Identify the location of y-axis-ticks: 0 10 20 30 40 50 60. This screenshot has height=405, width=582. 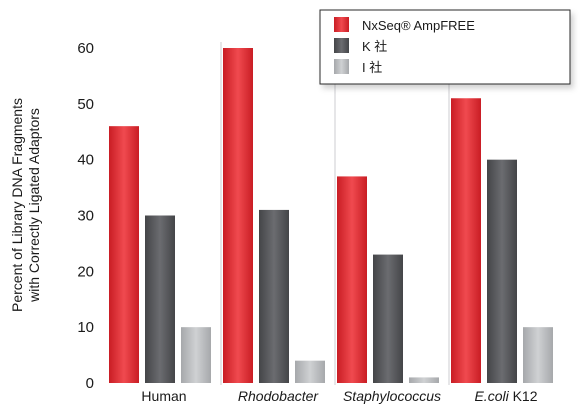
(85, 216).